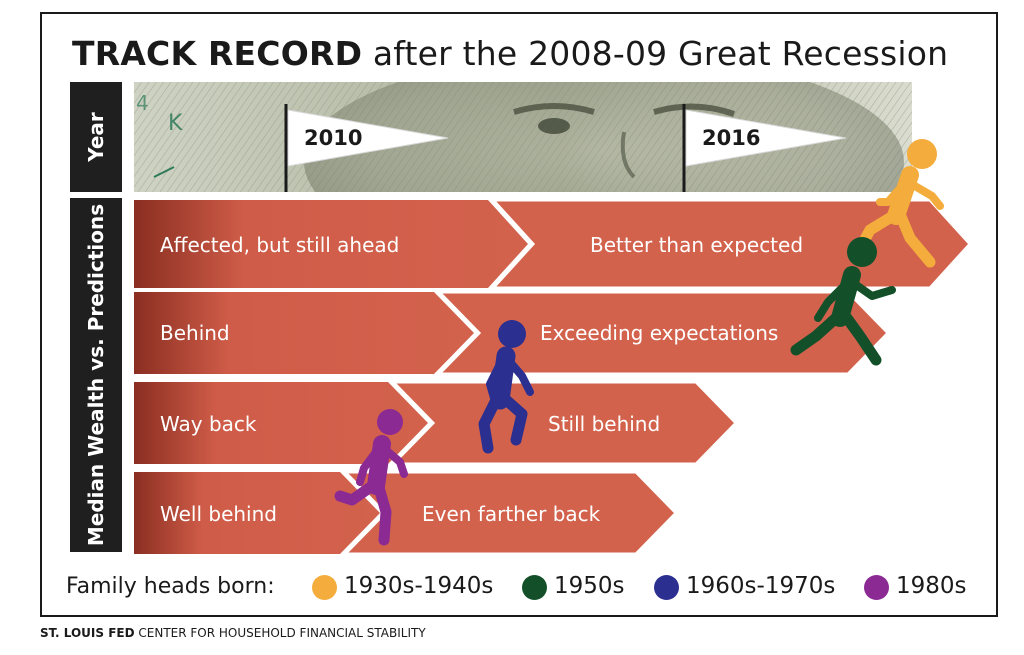 This screenshot has width=1024, height=655. I want to click on footer-bold: ST. LOUIS FED, so click(87, 633).